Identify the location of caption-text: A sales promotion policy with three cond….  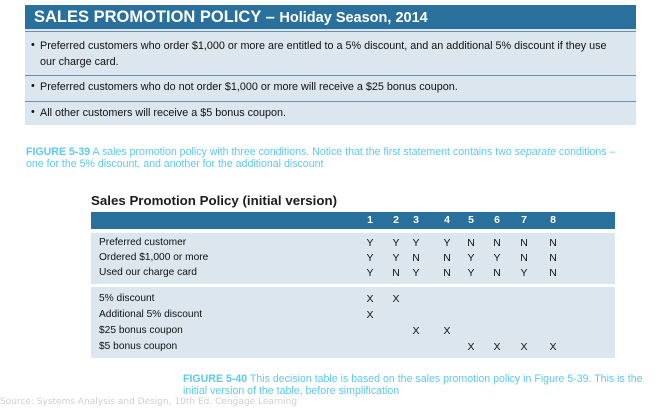
(302, 152).